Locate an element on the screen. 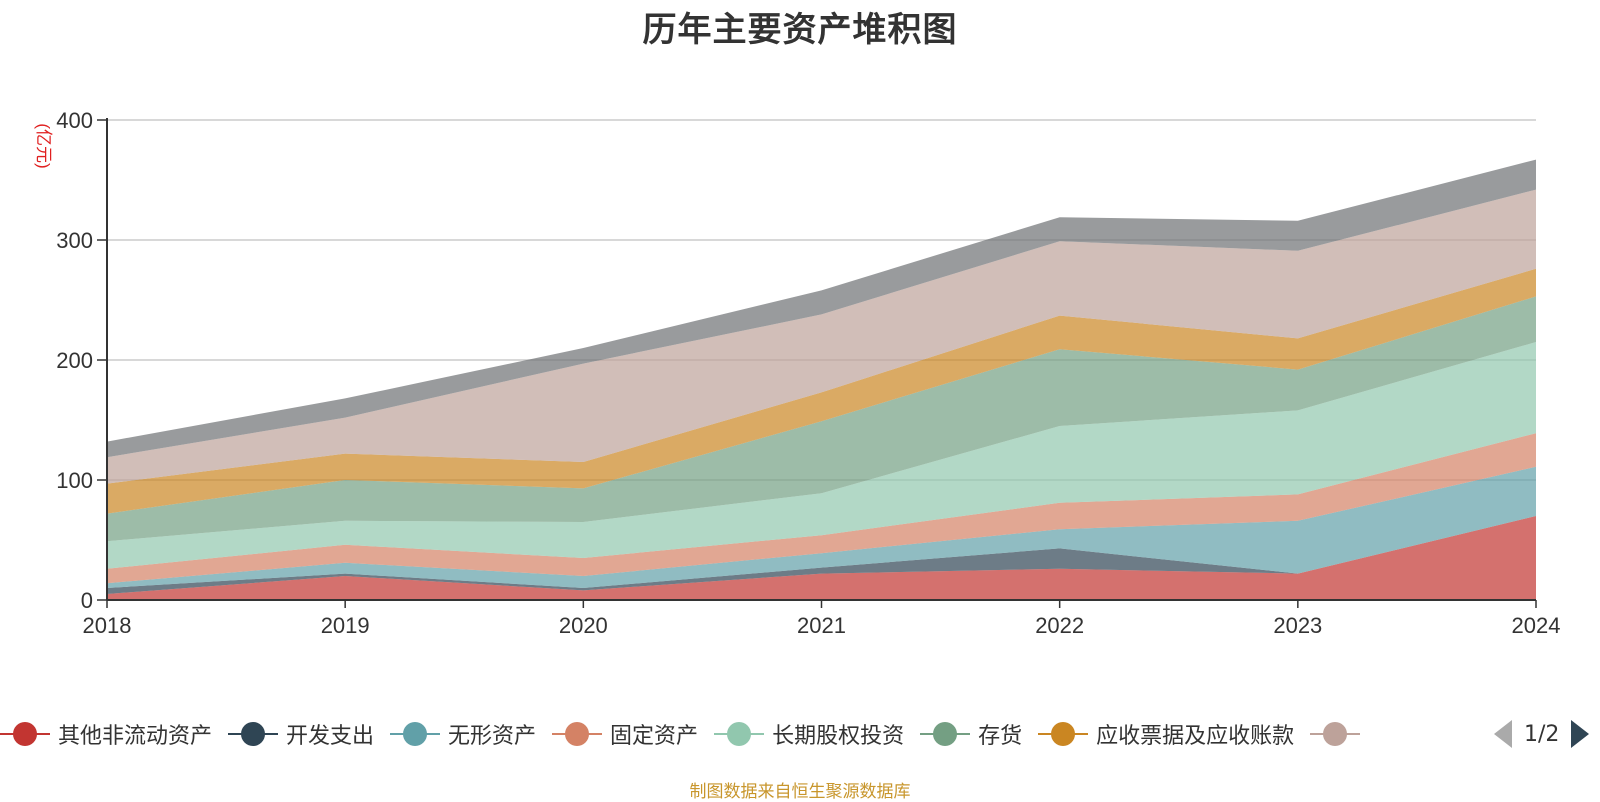 Image resolution: width=1600 pixels, height=802 pixels. legend-label: 开发支出 is located at coordinates (330, 736).